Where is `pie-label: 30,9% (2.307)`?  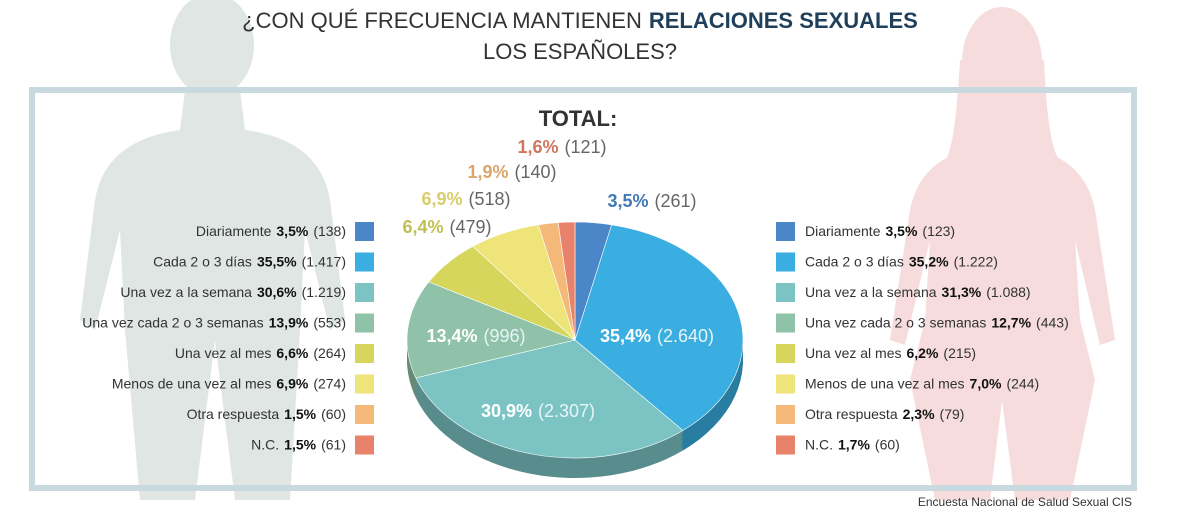 pie-label: 30,9% (2.307) is located at coordinates (538, 411).